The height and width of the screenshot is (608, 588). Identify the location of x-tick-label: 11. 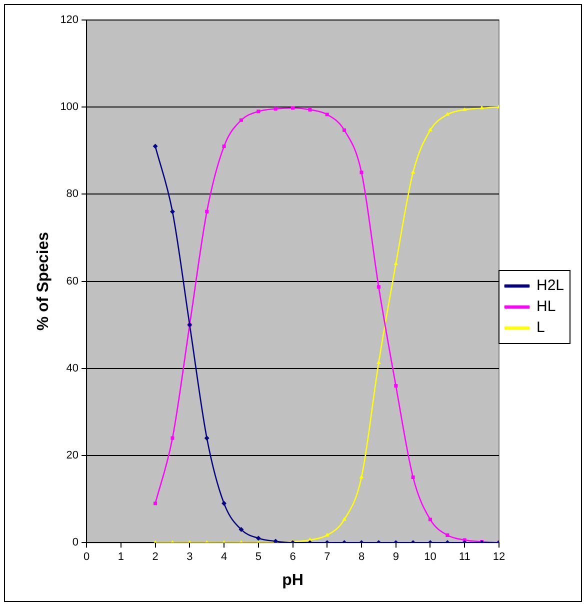
(464, 557).